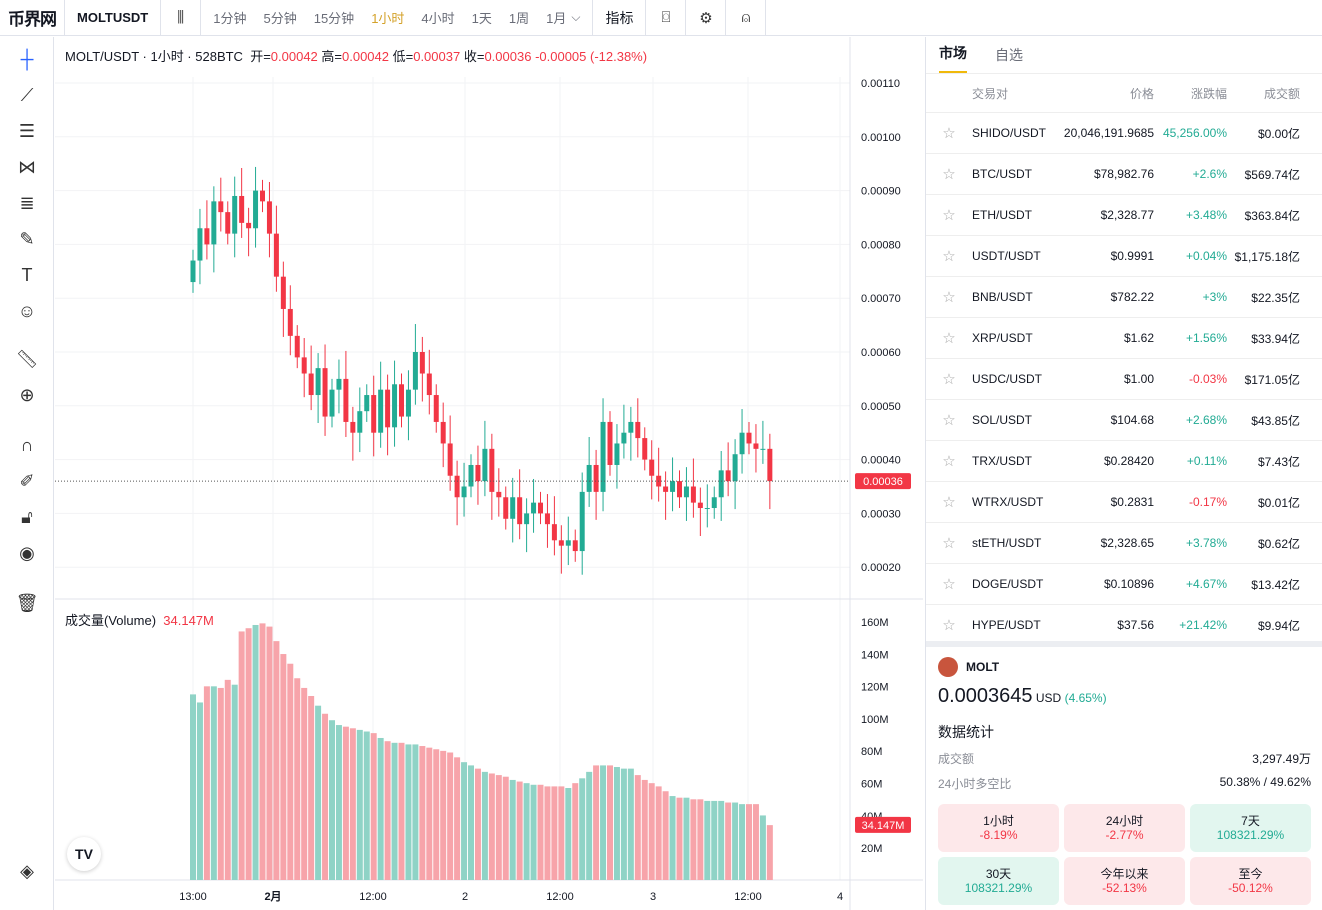 The width and height of the screenshot is (1322, 910). Describe the element at coordinates (27, 444) in the screenshot. I see `magnet-icon: ∩` at that location.